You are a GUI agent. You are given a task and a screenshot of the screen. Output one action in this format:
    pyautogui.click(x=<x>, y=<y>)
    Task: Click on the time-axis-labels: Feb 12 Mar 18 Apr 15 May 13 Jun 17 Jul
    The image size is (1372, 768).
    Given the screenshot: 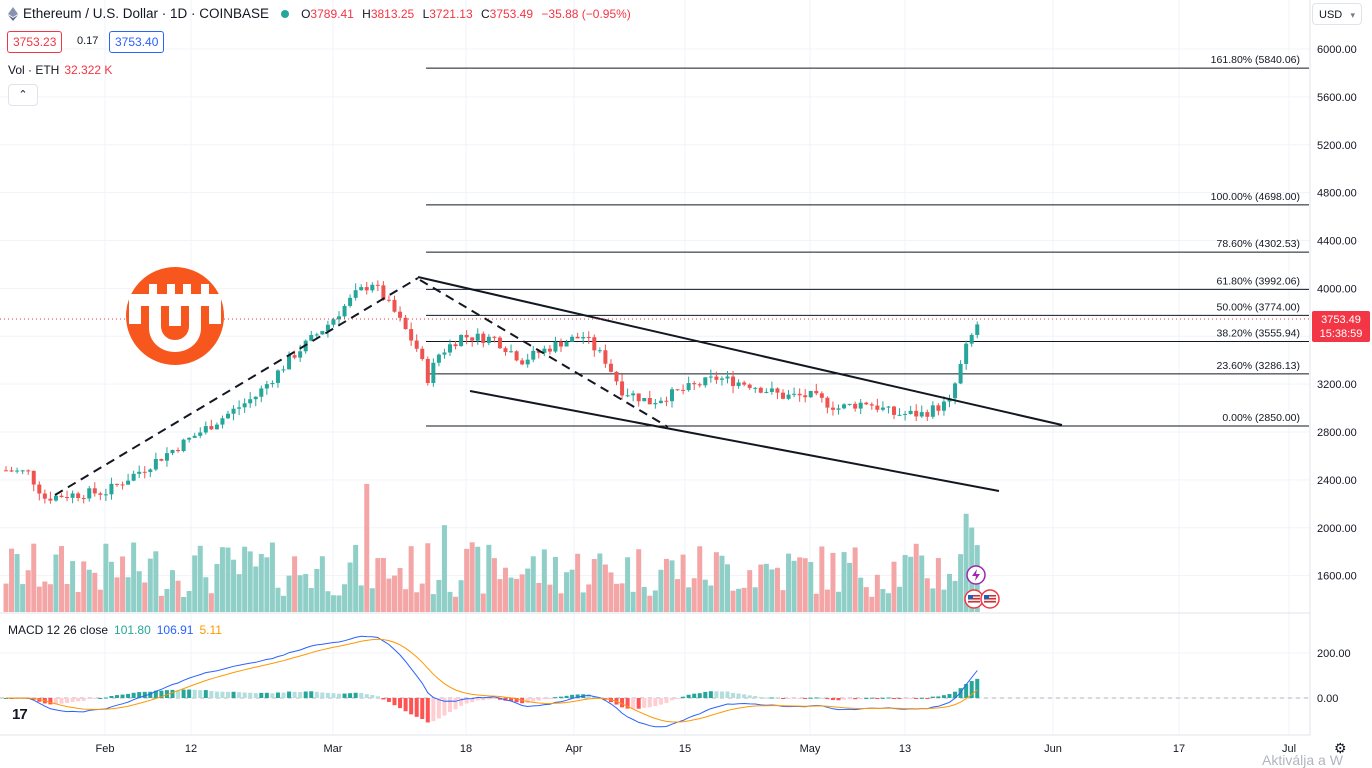 What is the action you would take?
    pyautogui.click(x=696, y=749)
    